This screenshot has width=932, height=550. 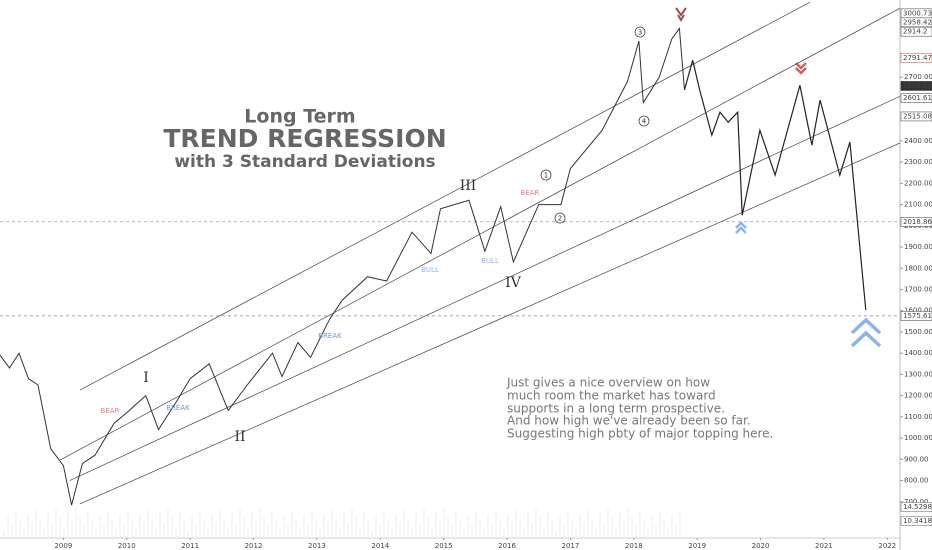 I want to click on bear-chevron, so click(x=801, y=68).